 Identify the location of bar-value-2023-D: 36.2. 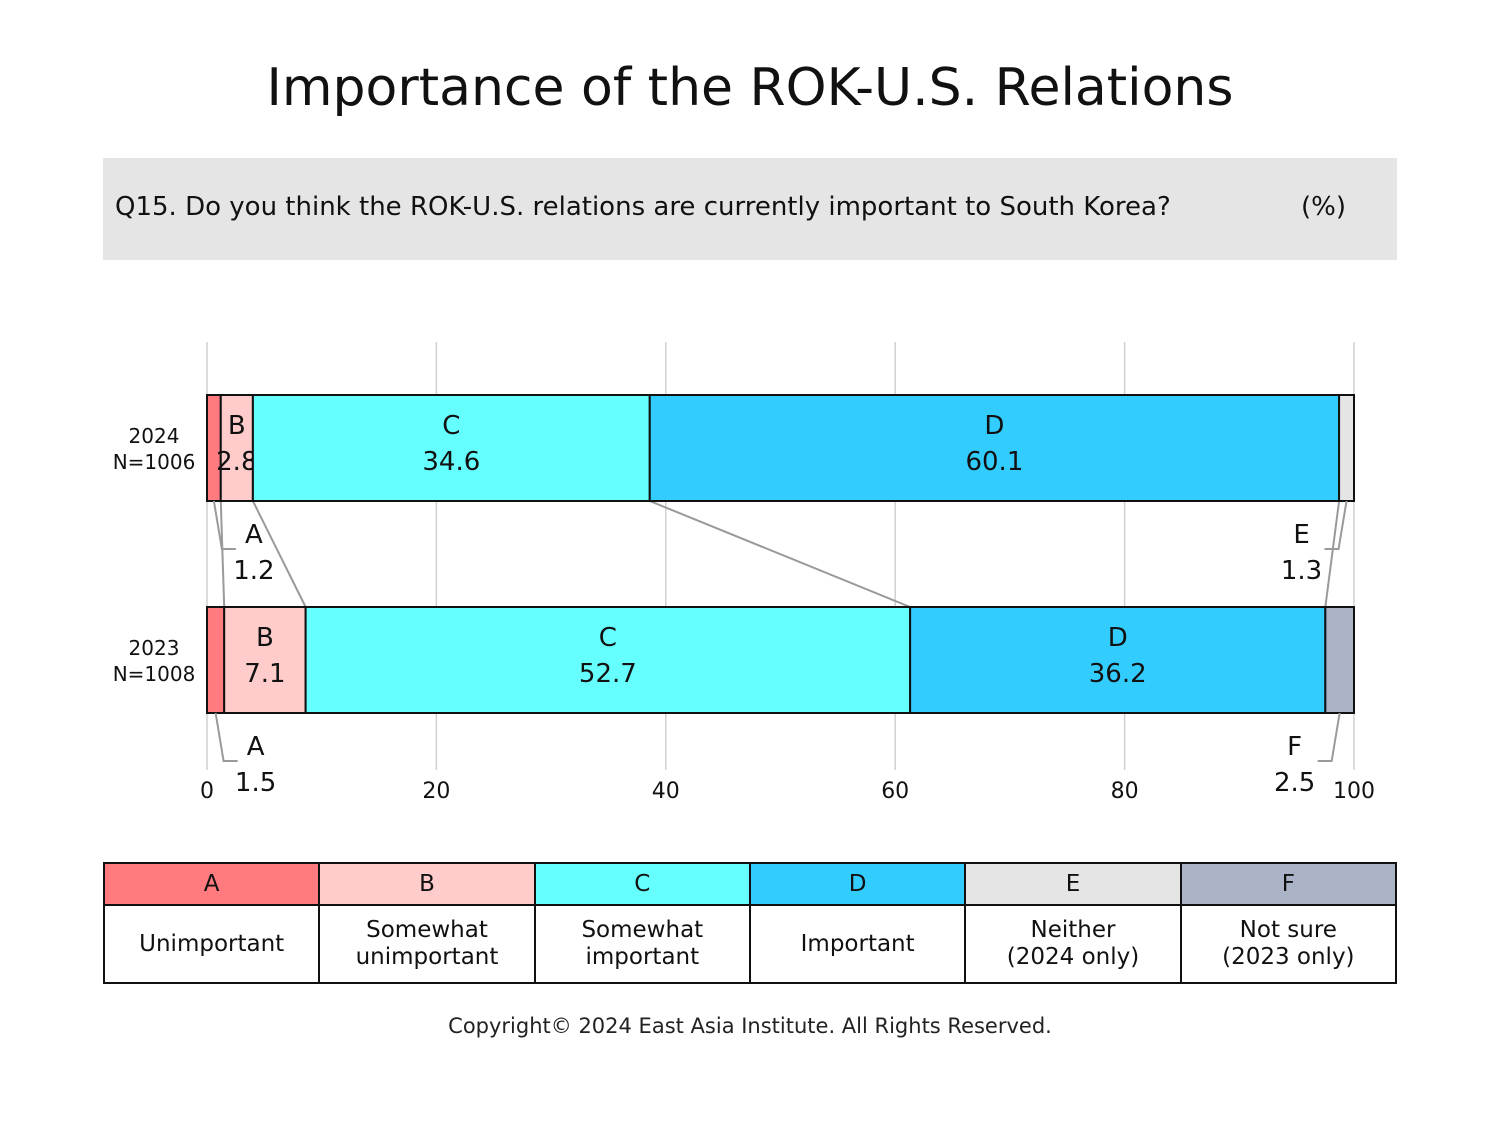
(1118, 674).